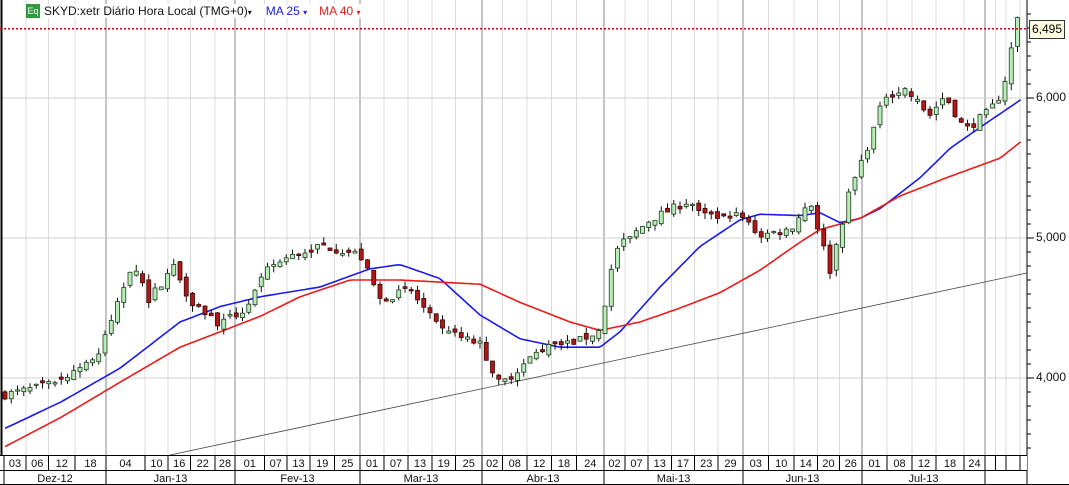 The image size is (1069, 485). Describe the element at coordinates (874, 464) in the screenshot. I see `x-tick-label: 01` at that location.